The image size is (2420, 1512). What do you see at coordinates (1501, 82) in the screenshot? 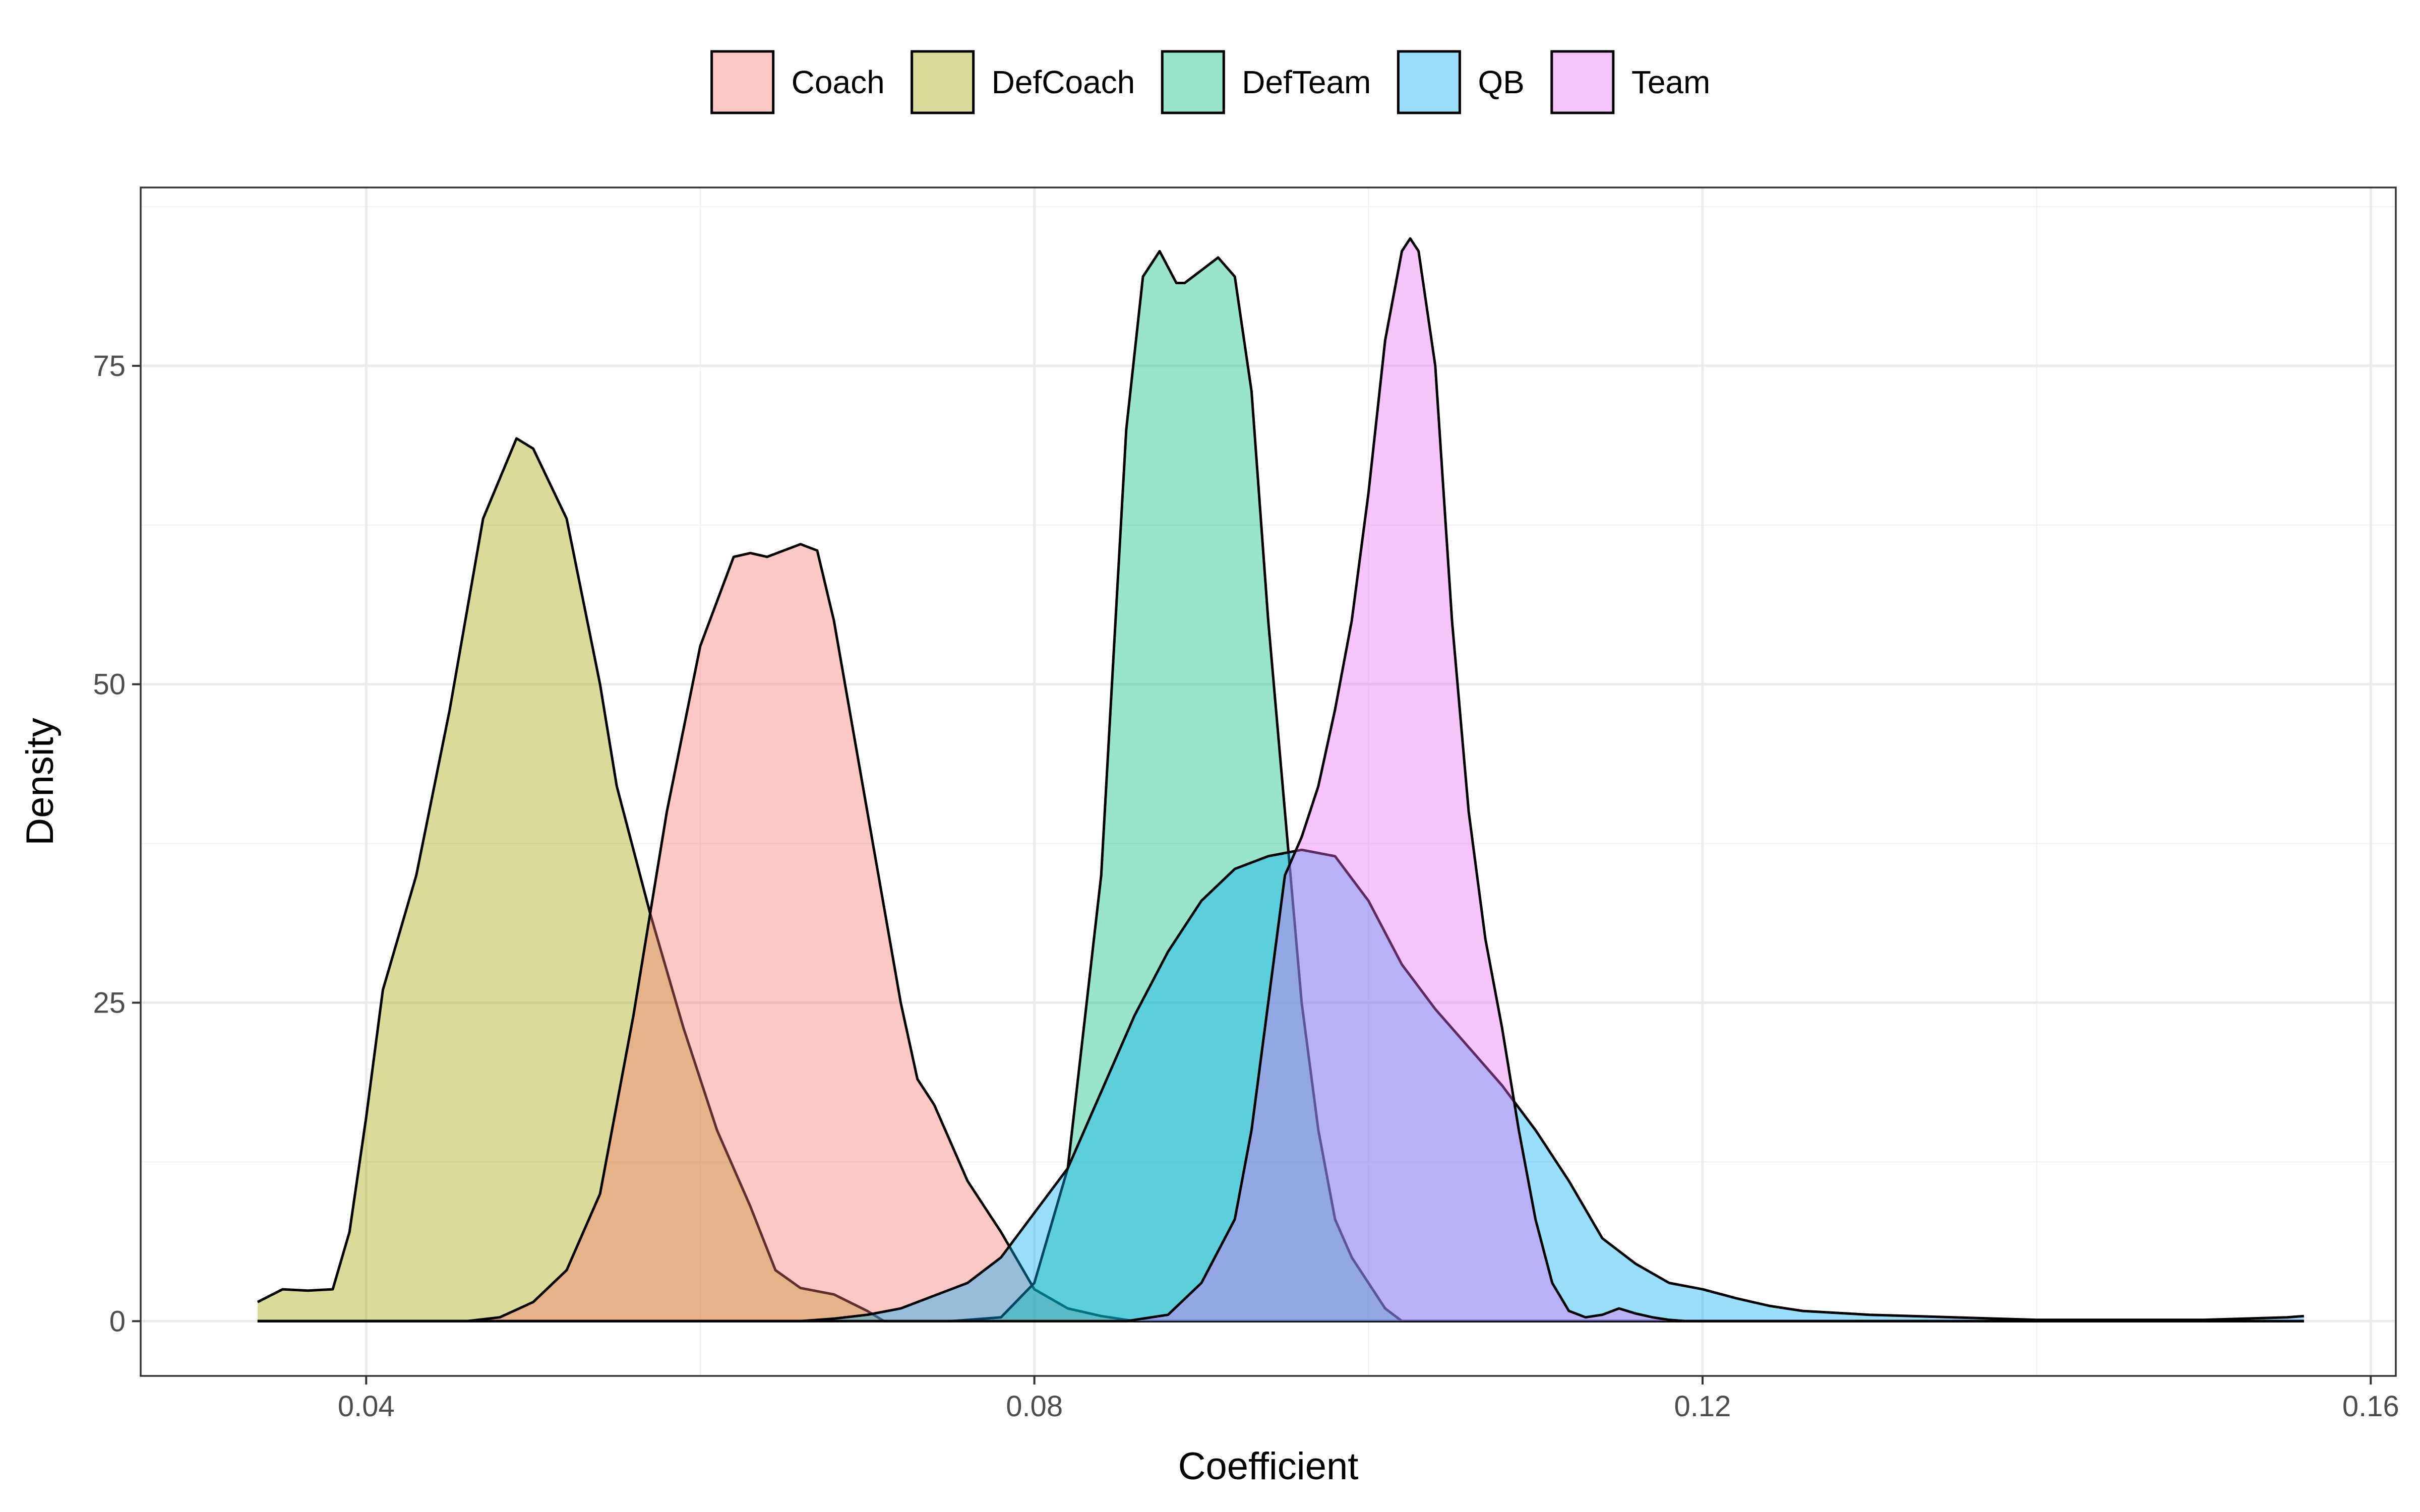
I see `legend-label-qb: QB` at bounding box center [1501, 82].